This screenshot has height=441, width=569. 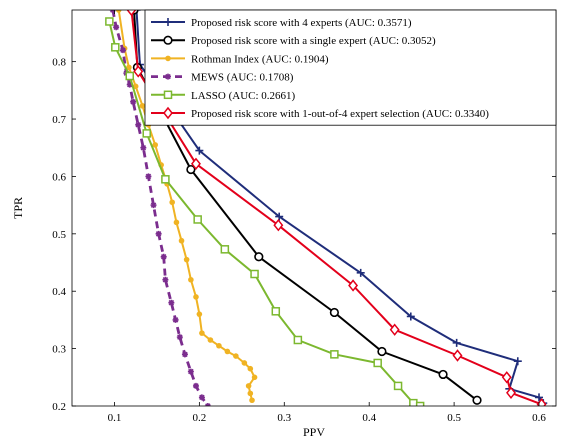 What do you see at coordinates (59, 120) in the screenshot?
I see `y-tick-label: 0.7` at bounding box center [59, 120].